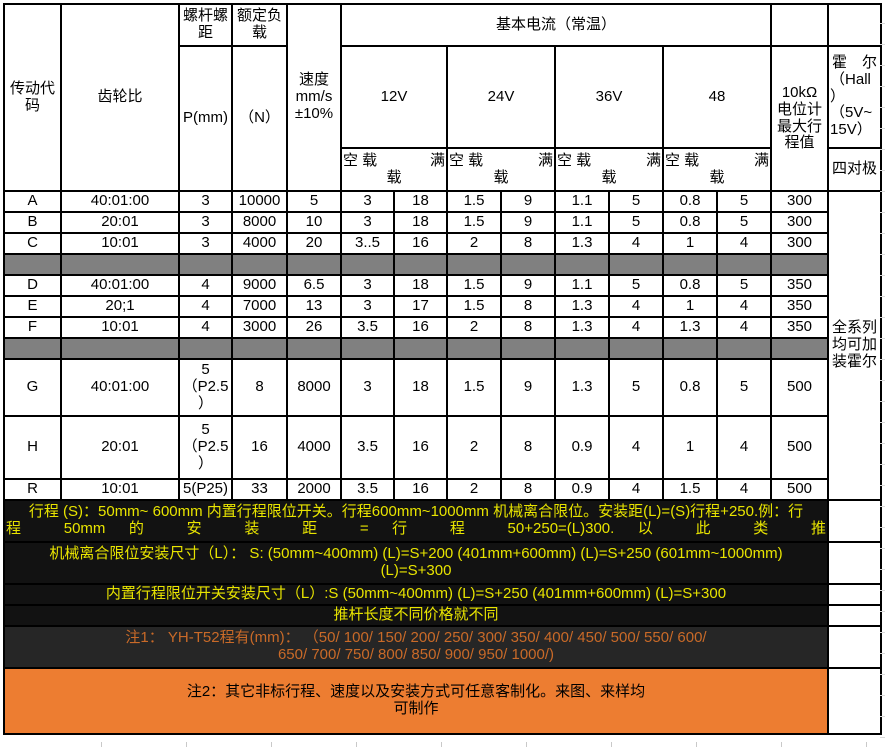 The image size is (885, 747). Describe the element at coordinates (717, 97) in the screenshot. I see `header-voltage-48v: 48` at that location.